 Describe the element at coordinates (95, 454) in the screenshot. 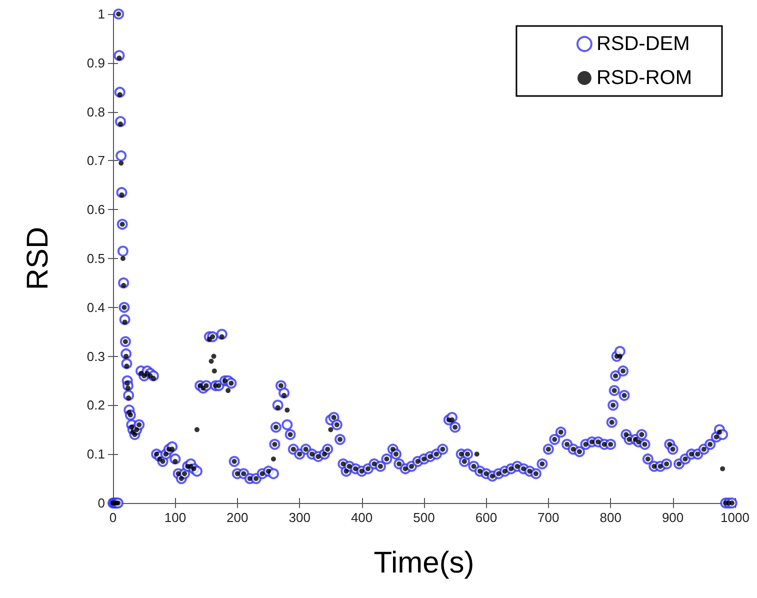

I see `y-tick-label: 0.1` at that location.